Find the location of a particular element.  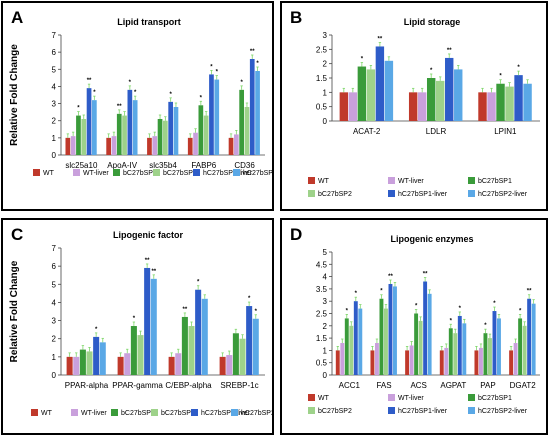

legend-label-wt: WT is located at coordinates (324, 181).